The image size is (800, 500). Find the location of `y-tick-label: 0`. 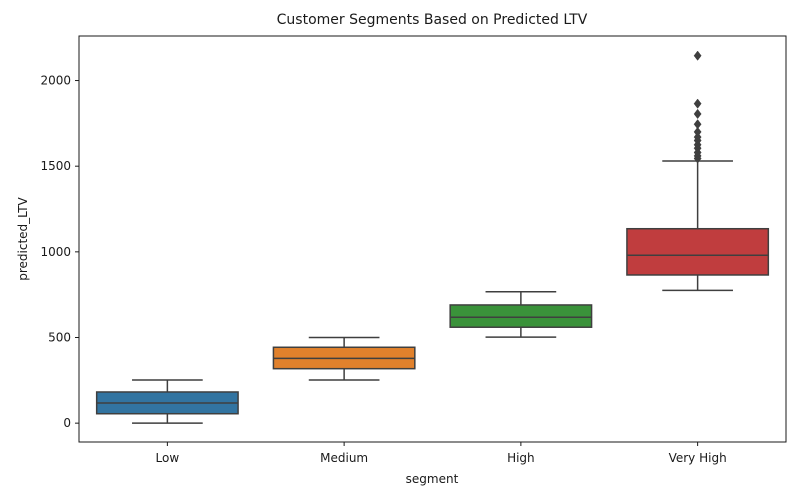

y-tick-label: 0 is located at coordinates (67, 423).